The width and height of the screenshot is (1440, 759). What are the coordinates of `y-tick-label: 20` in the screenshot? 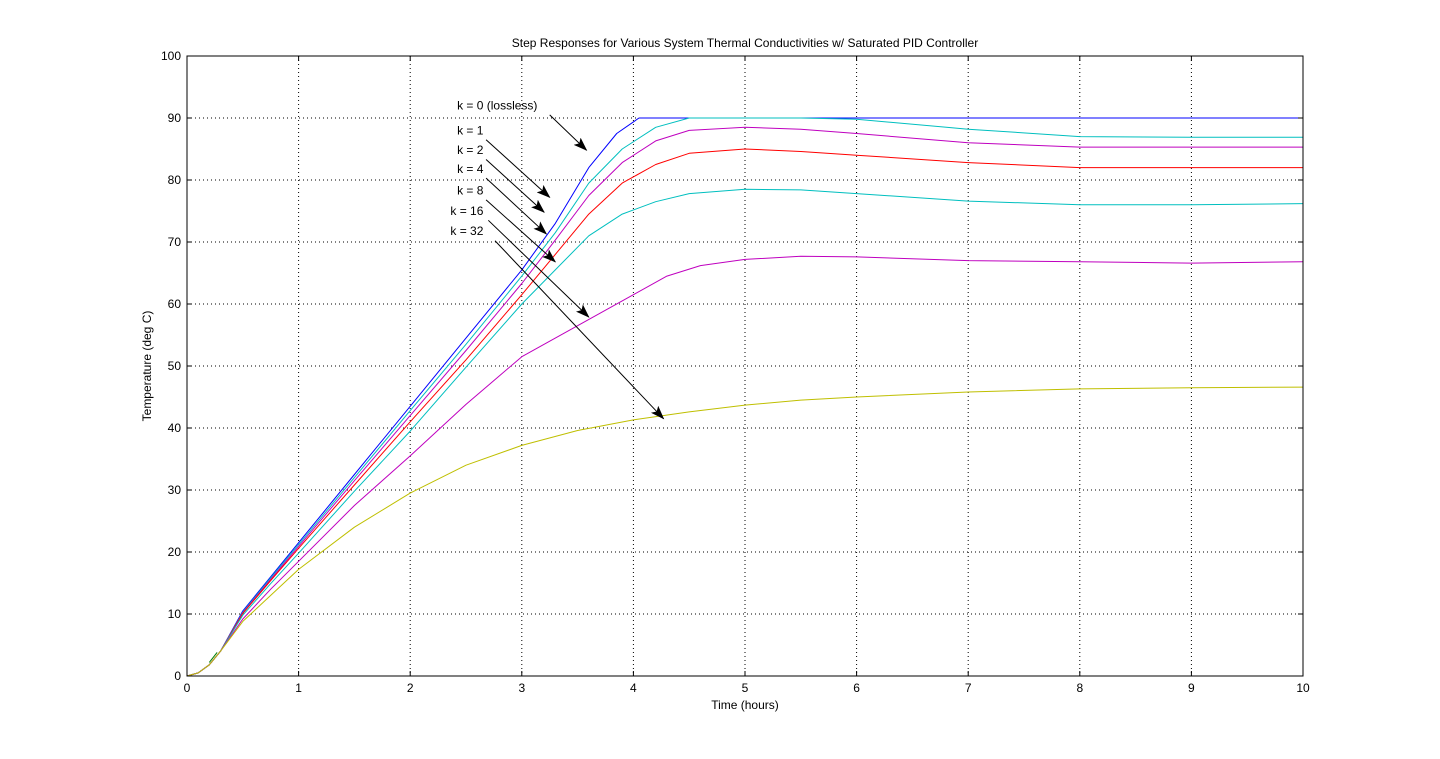 It's located at (175, 552).